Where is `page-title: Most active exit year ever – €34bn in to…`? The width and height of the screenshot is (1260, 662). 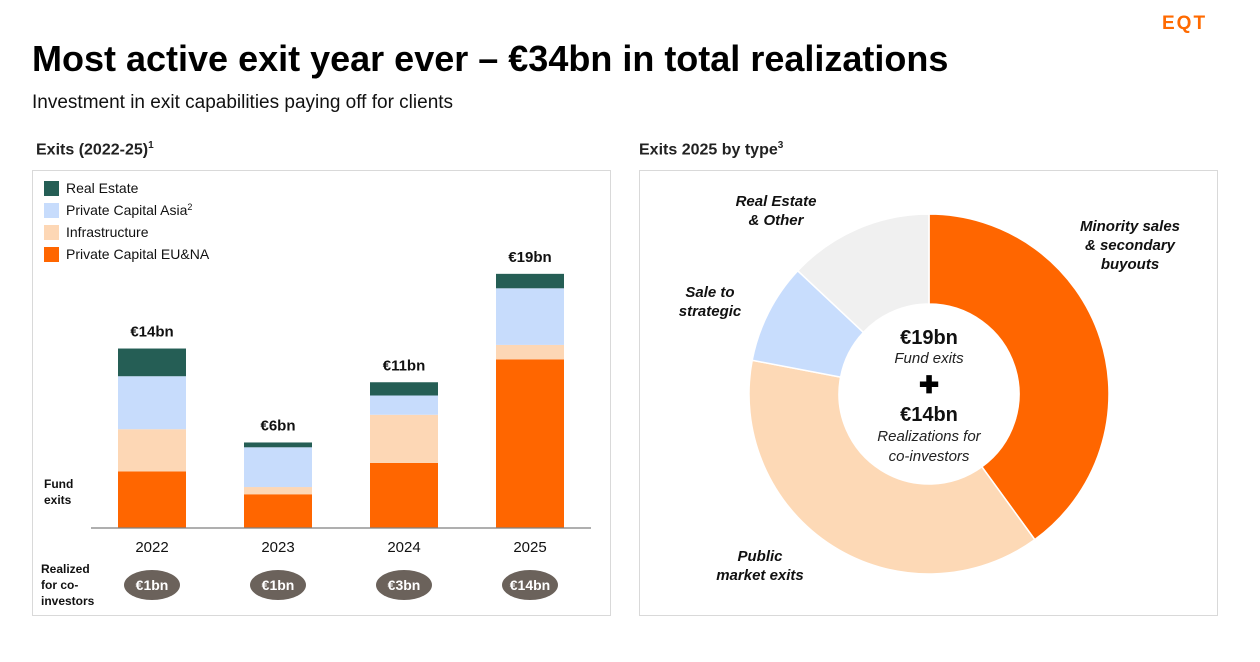 page-title: Most active exit year ever – €34bn in to… is located at coordinates (490, 58).